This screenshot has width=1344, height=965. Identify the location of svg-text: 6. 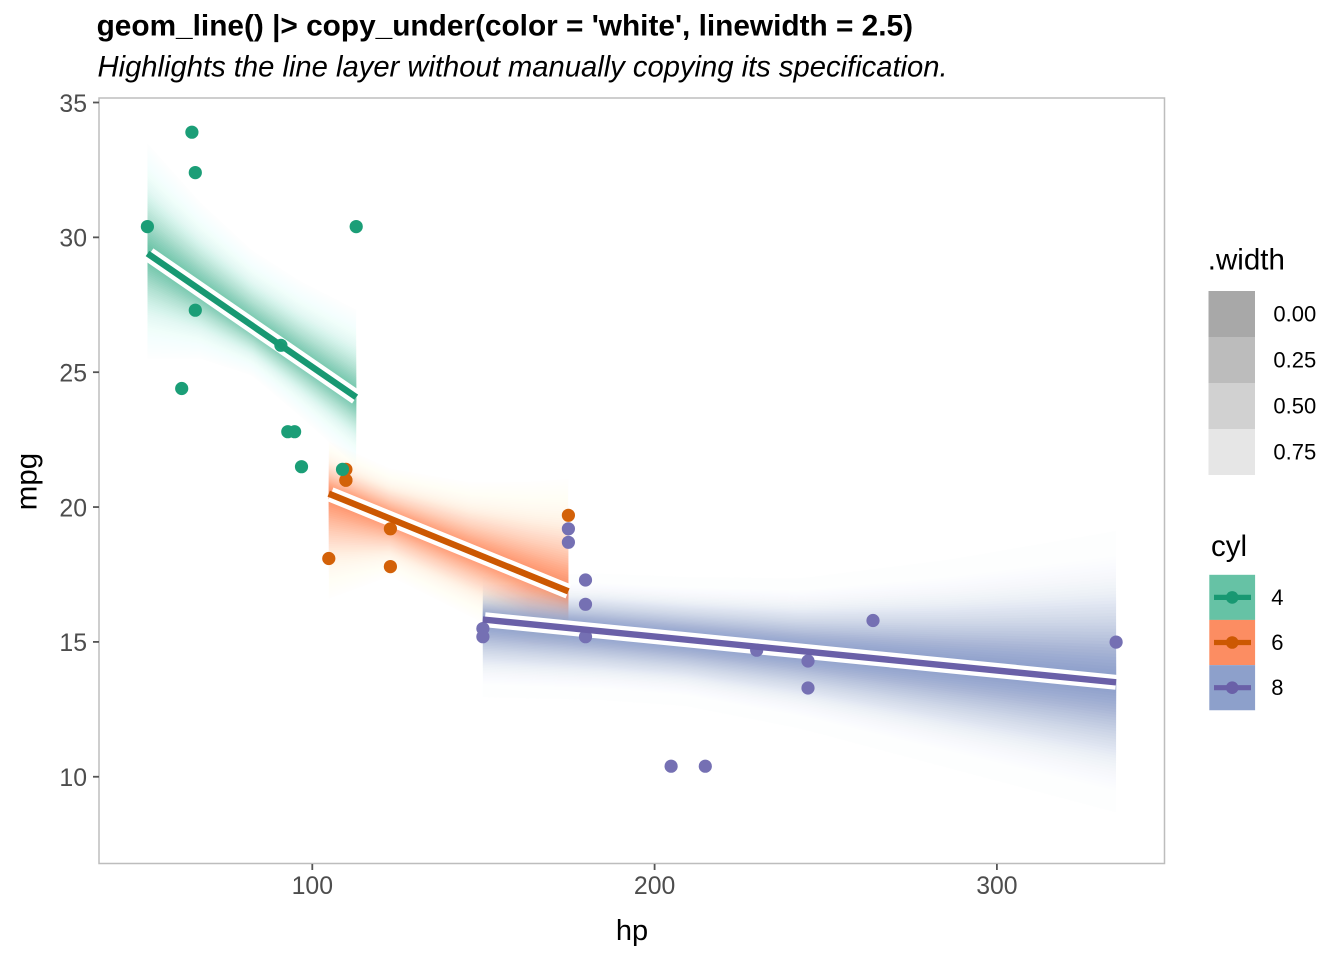
(1277, 642).